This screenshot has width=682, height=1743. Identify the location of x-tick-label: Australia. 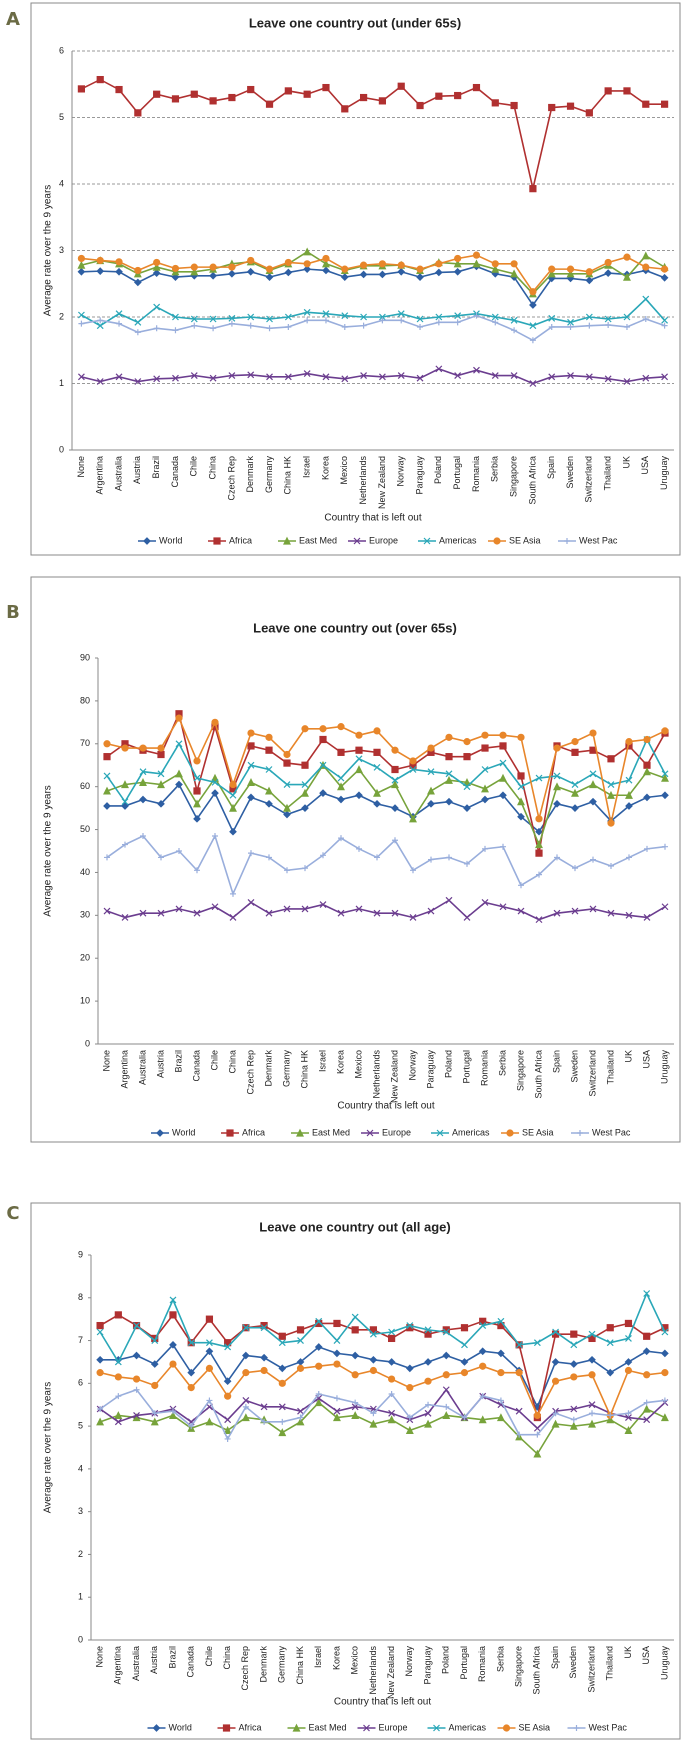
(136, 1663).